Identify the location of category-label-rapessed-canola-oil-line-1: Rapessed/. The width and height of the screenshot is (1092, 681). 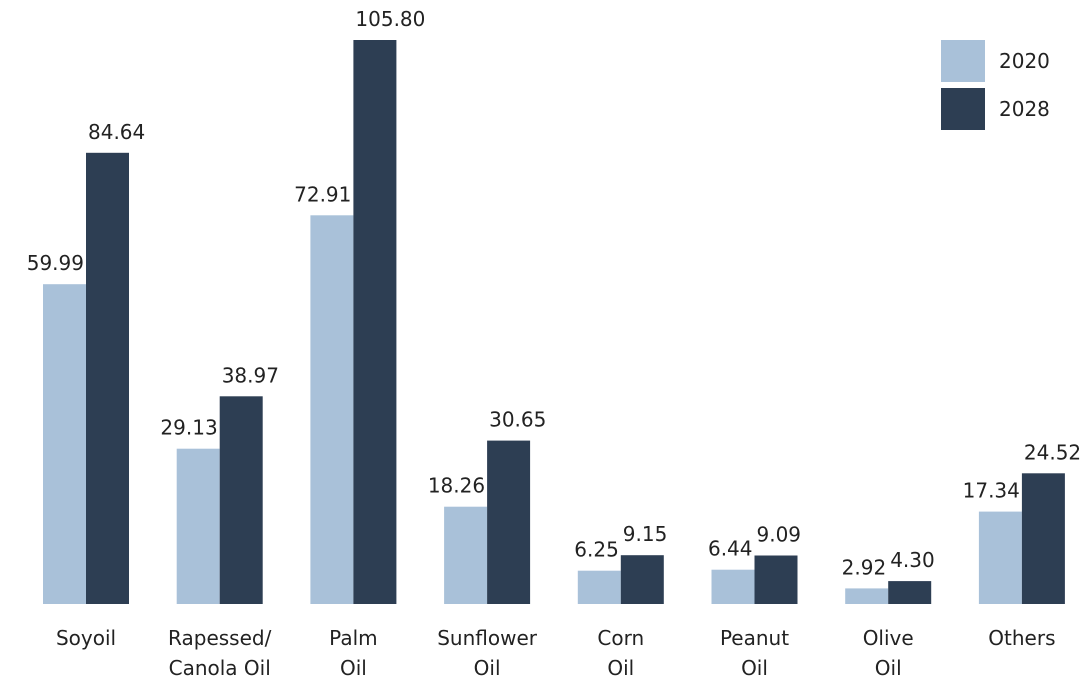
(220, 638).